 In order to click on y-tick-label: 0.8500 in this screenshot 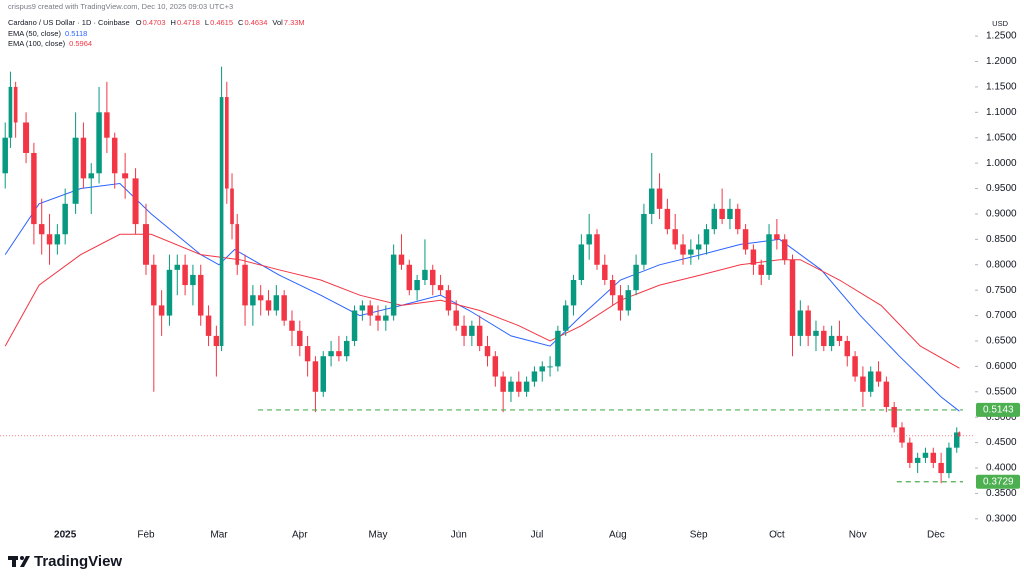, I will do `click(1001, 239)`.